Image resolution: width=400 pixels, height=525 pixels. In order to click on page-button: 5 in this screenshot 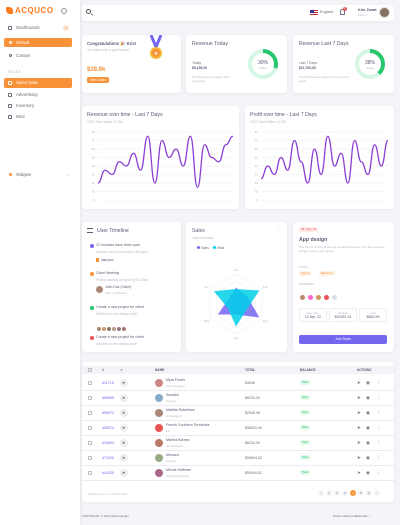, I will do `click(361, 493)`.